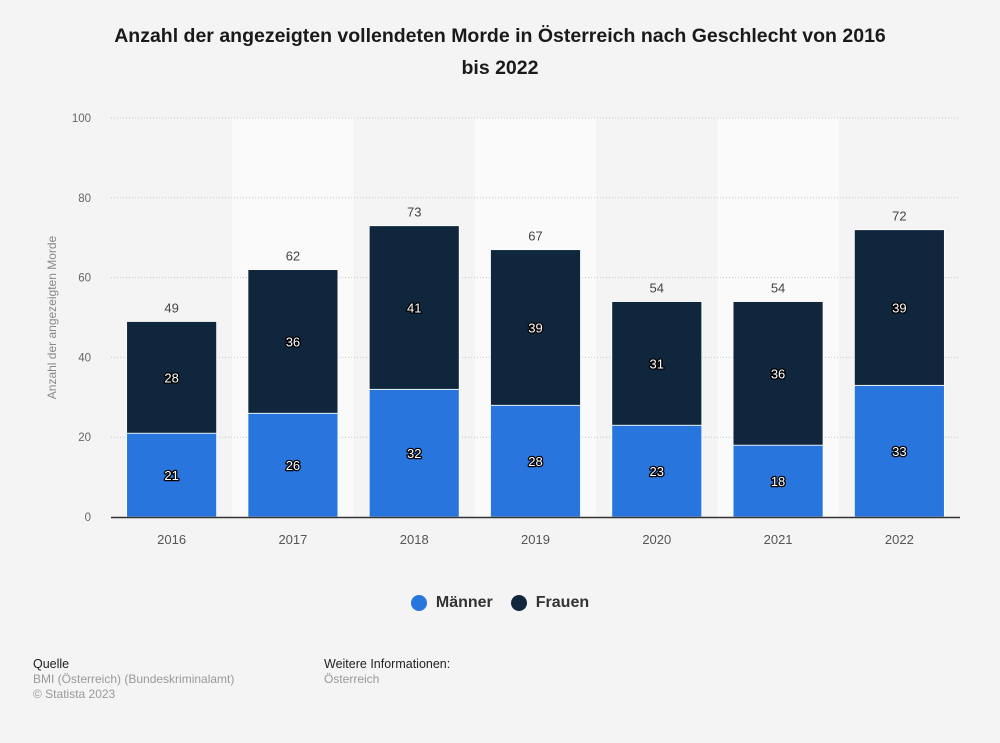  I want to click on total-label: 62, so click(293, 256).